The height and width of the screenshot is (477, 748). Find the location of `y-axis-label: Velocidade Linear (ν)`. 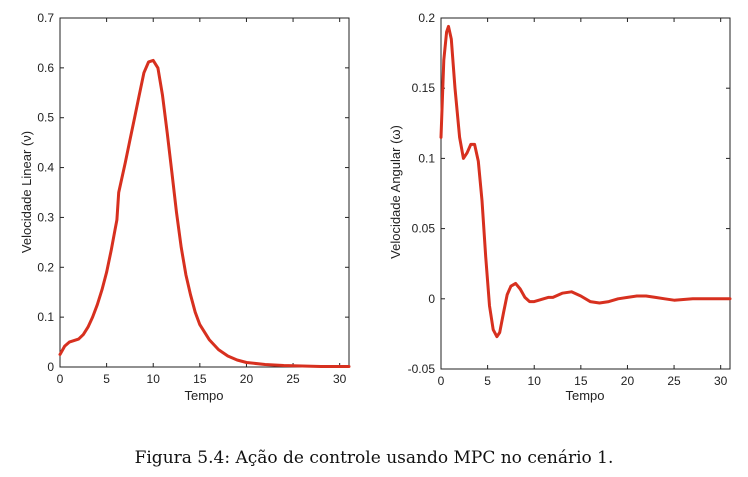

y-axis-label: Velocidade Linear (ν) is located at coordinates (26, 192).